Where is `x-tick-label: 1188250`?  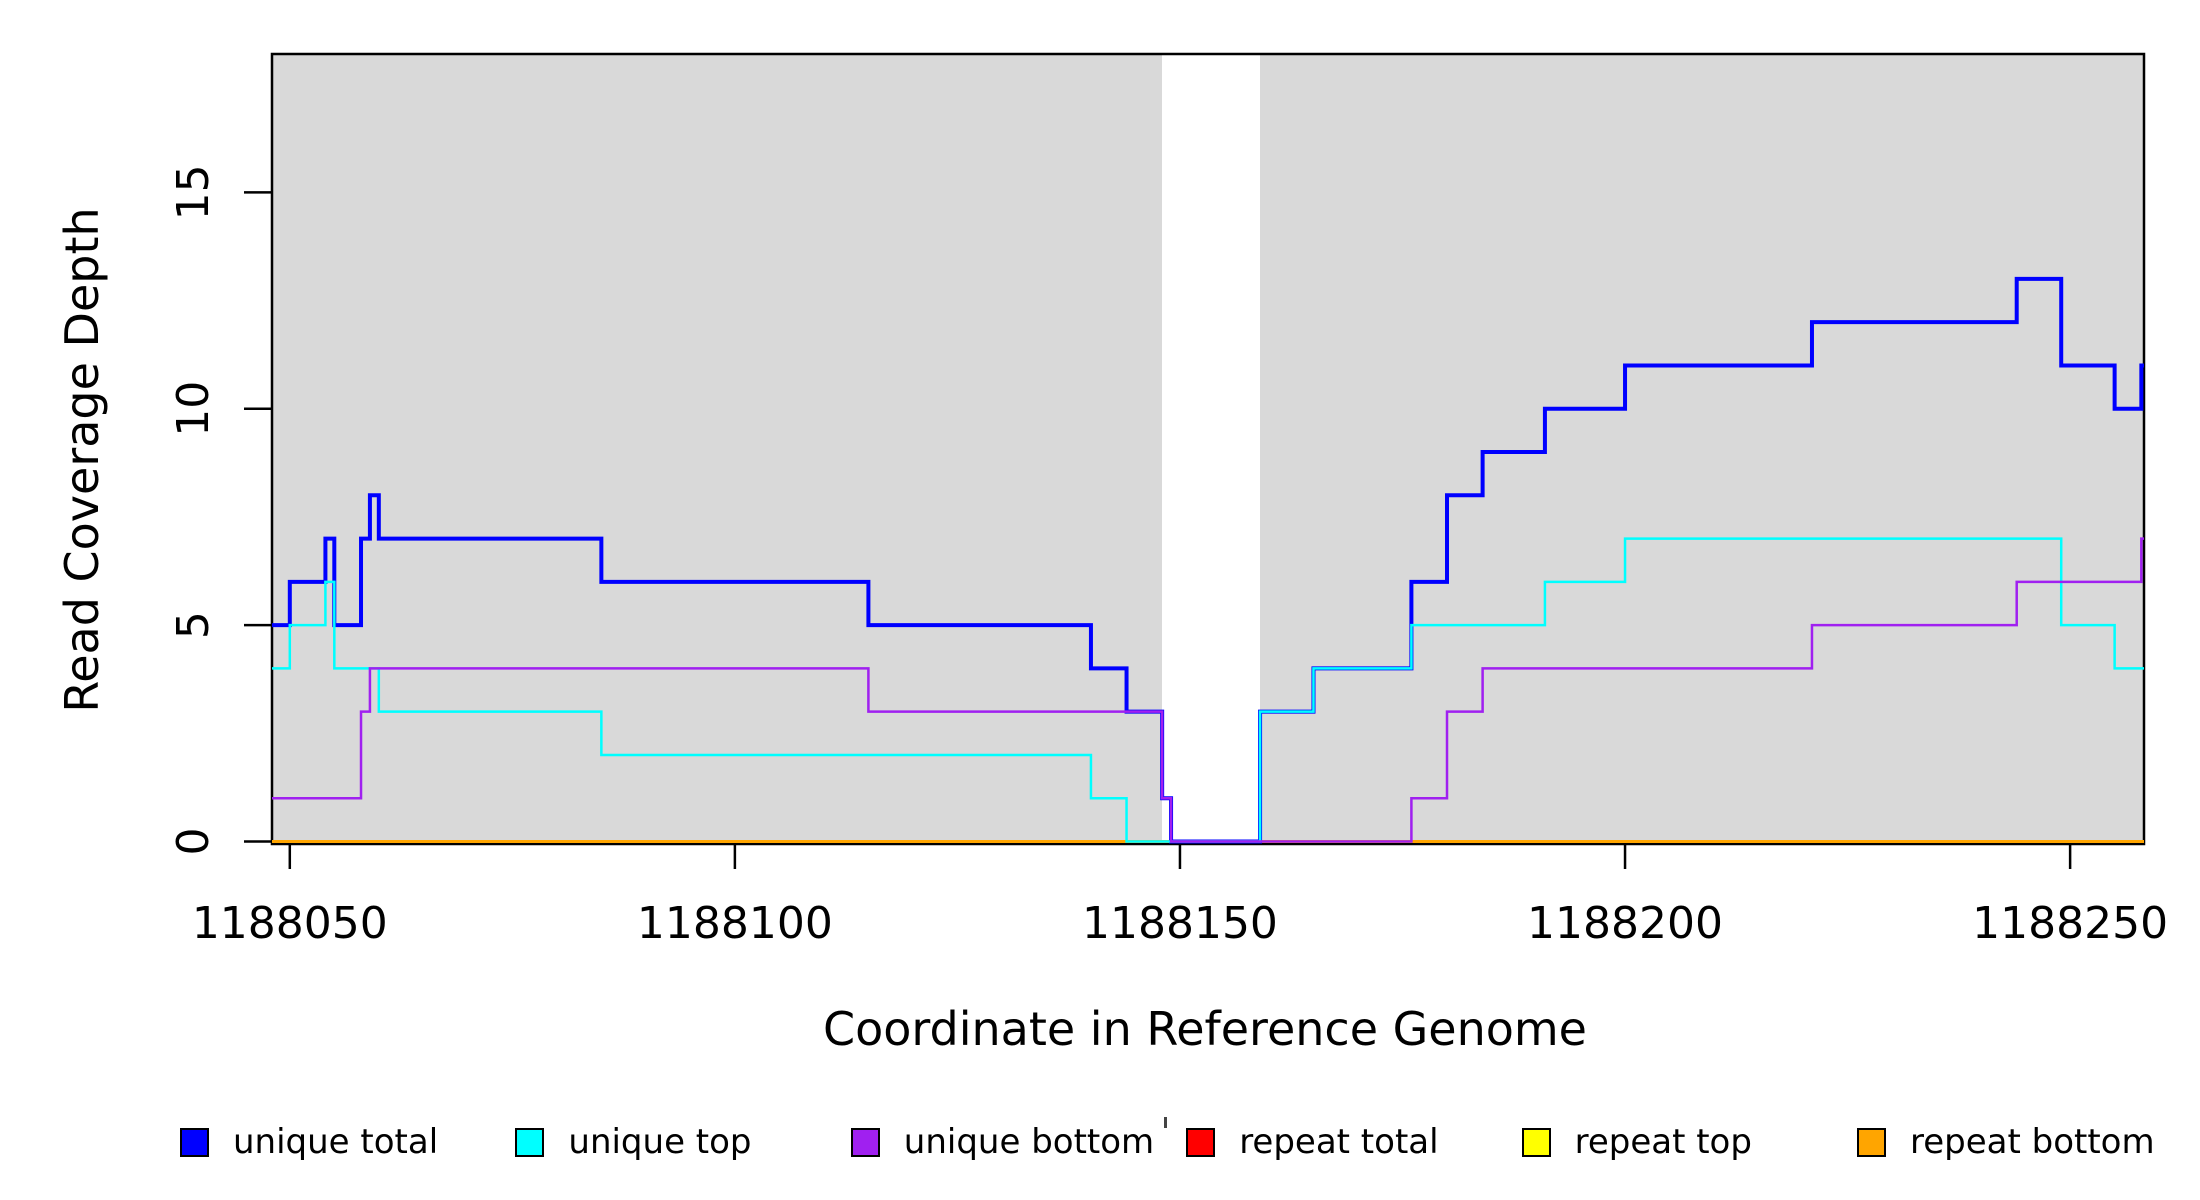
x-tick-label: 1188250 is located at coordinates (2070, 923).